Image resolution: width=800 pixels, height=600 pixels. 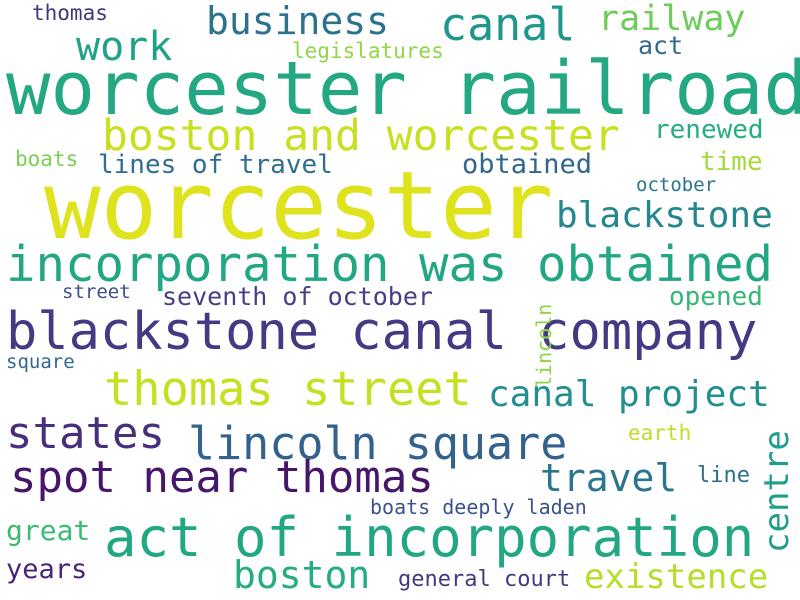 What do you see at coordinates (544, 345) in the screenshot?
I see `word-lincoln: lincoln` at bounding box center [544, 345].